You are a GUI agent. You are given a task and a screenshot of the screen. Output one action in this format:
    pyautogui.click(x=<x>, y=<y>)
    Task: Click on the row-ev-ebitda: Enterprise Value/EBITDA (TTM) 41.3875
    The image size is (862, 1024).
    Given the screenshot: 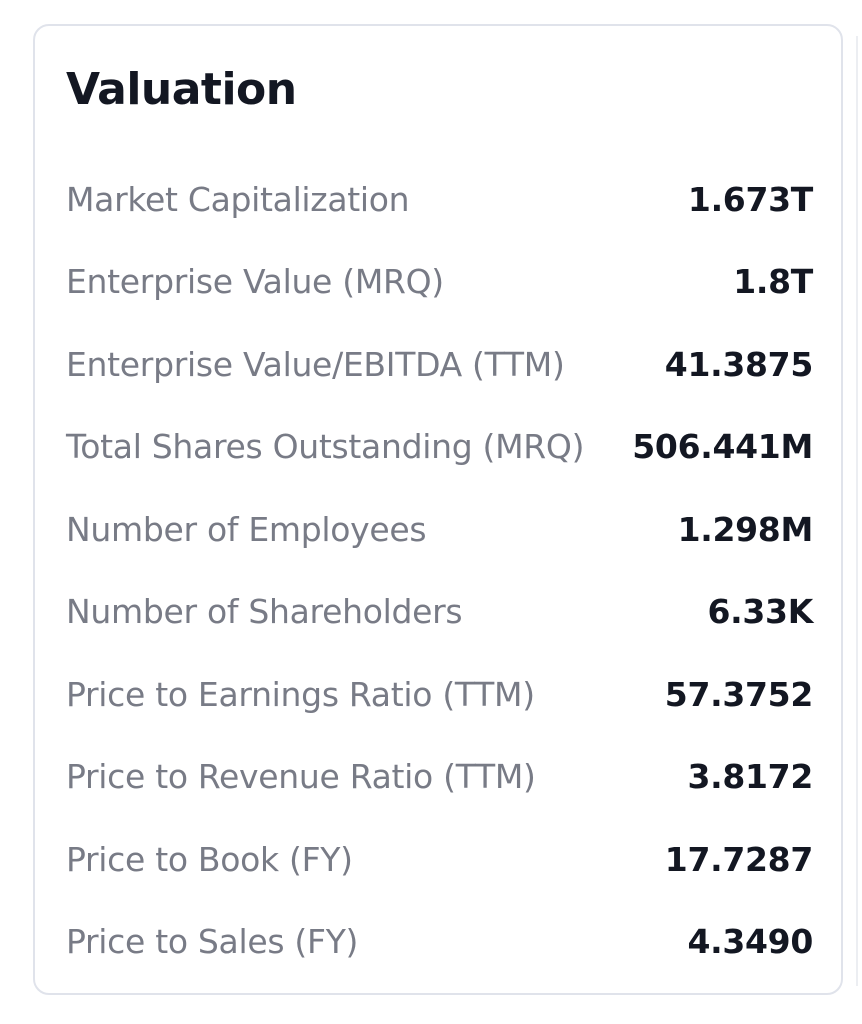 What is the action you would take?
    pyautogui.click(x=439, y=364)
    